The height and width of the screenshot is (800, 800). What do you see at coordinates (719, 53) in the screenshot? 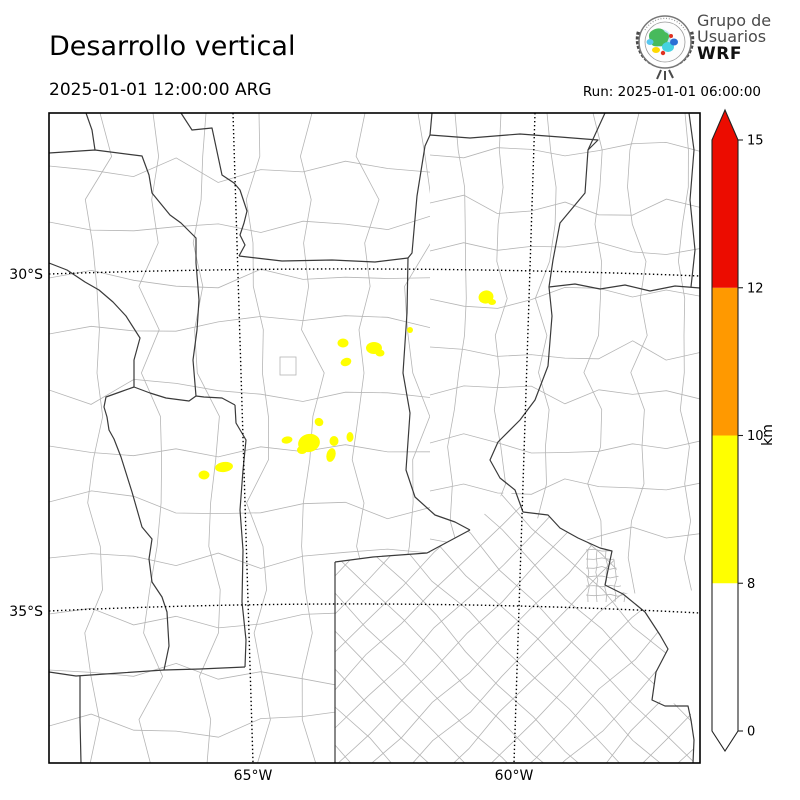
I see `logo-org-line3: WRF` at bounding box center [719, 53].